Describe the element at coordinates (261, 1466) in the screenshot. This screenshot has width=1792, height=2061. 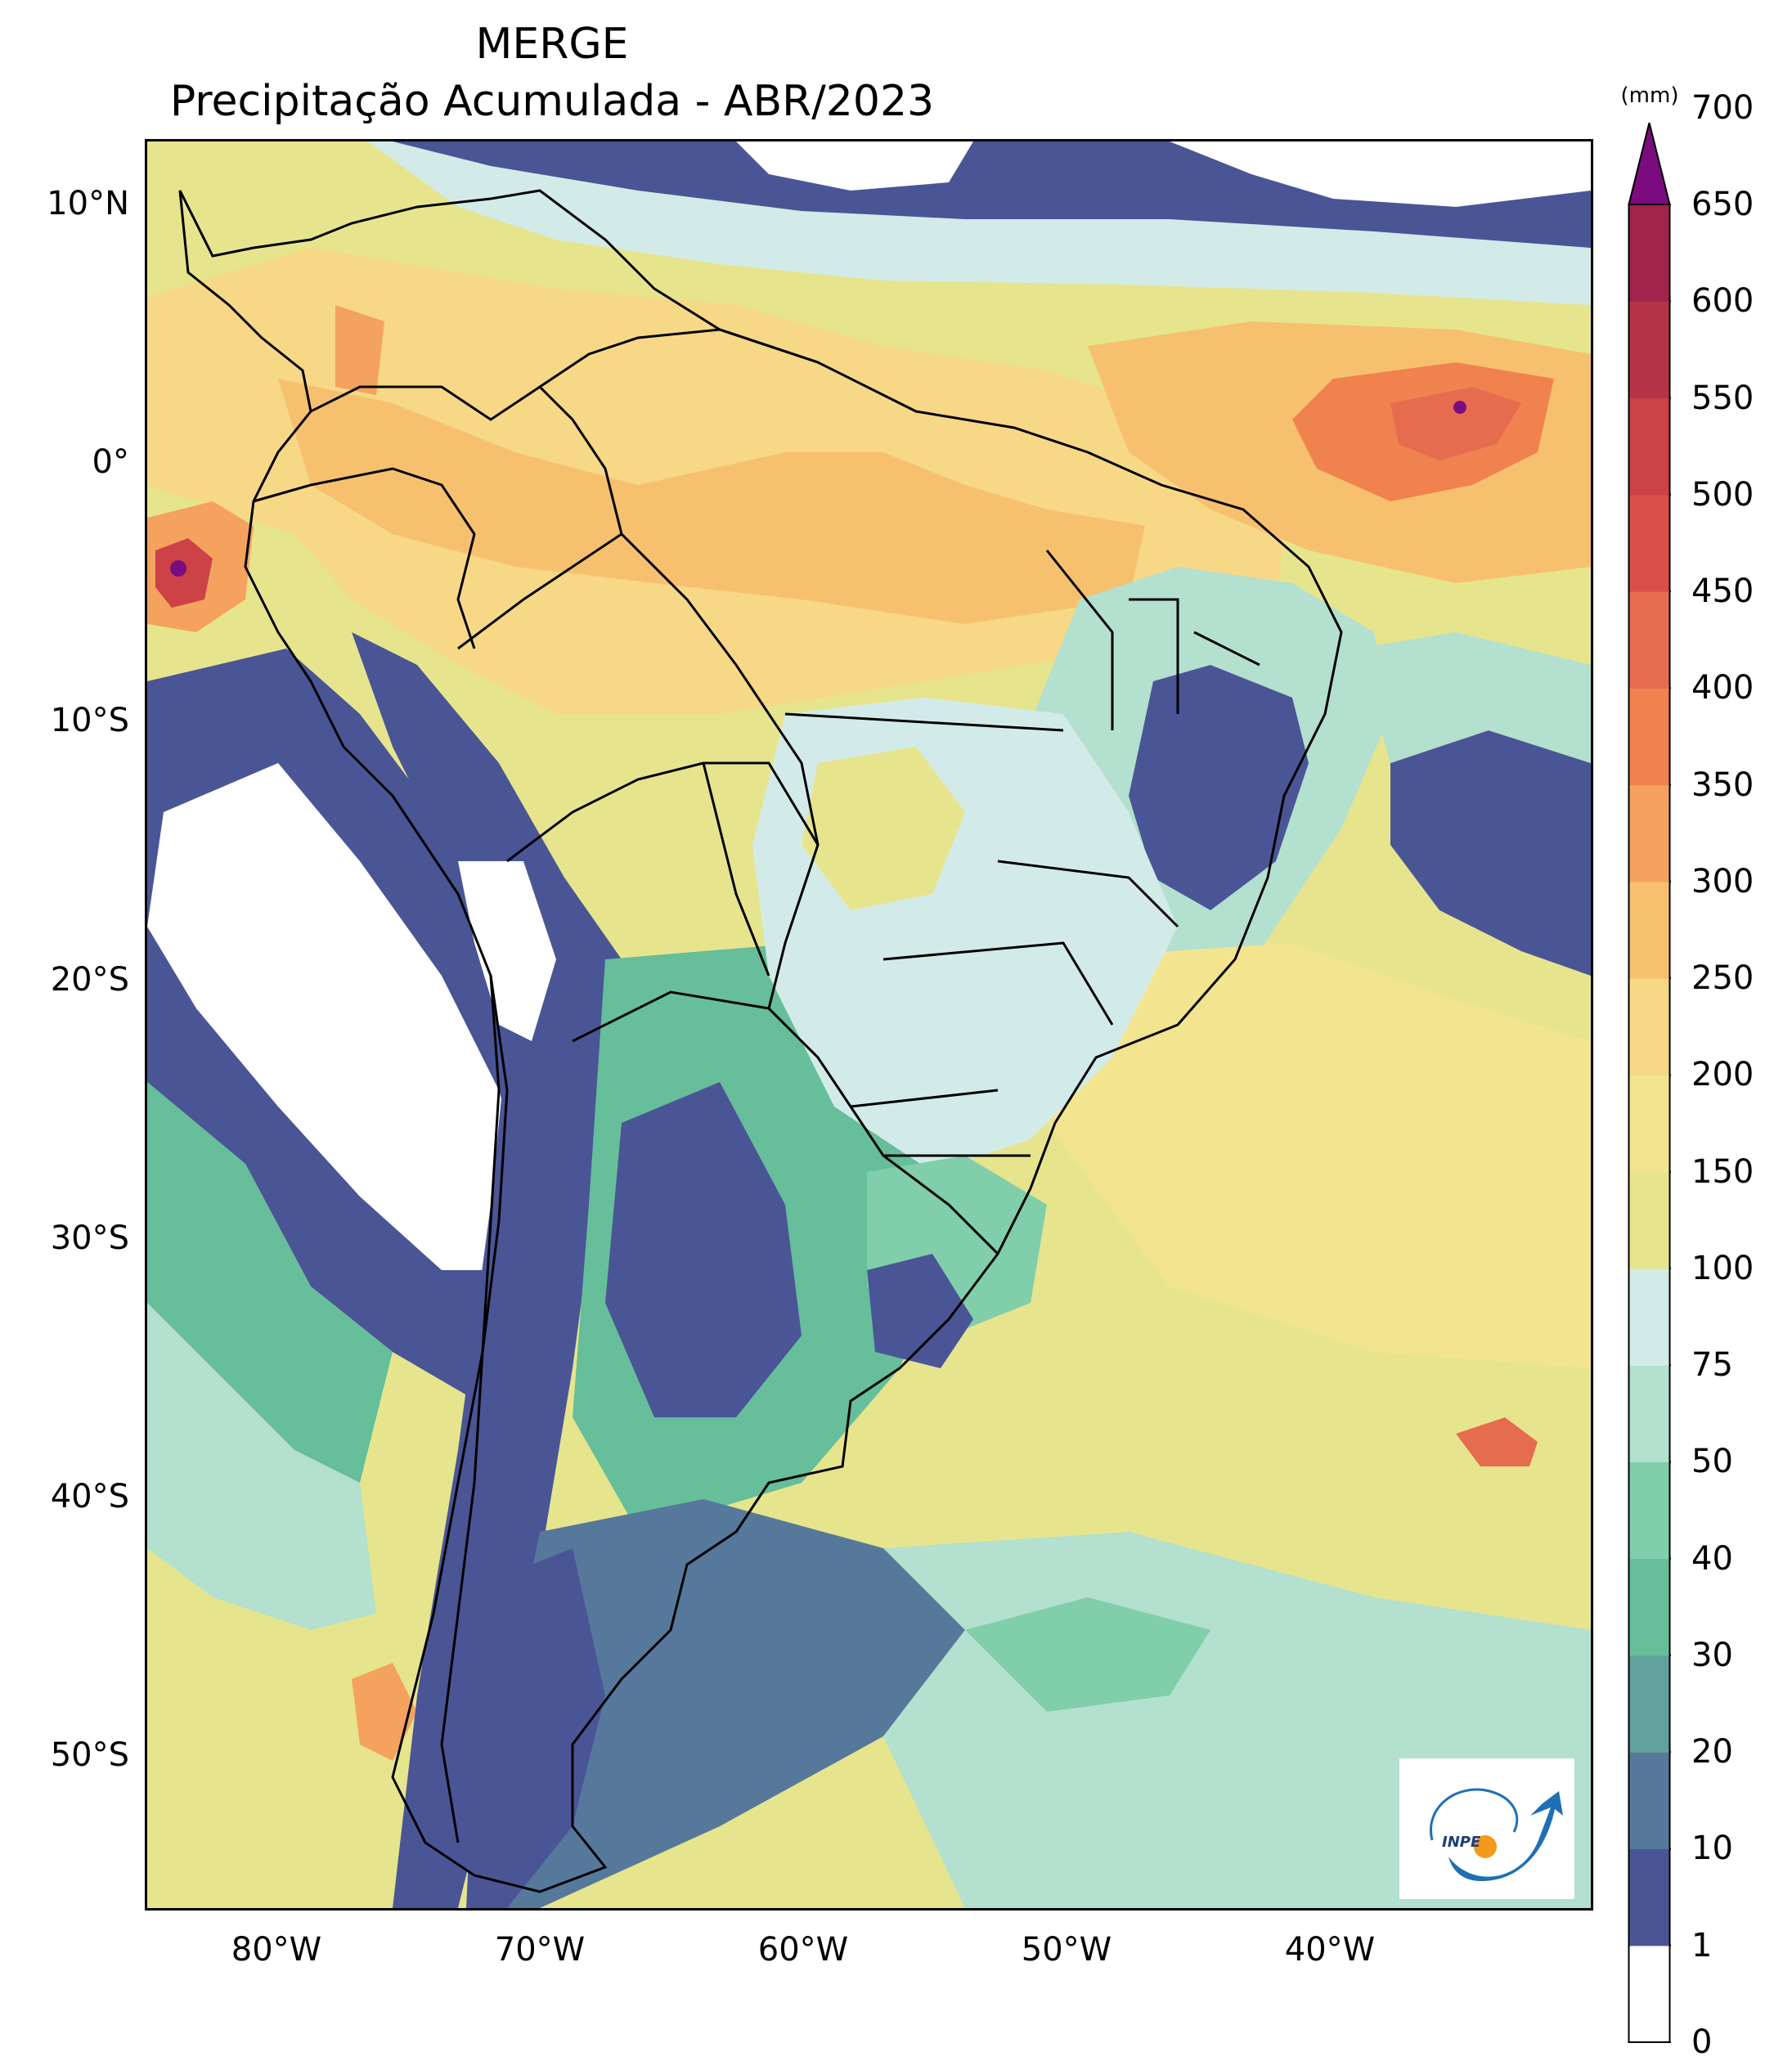
I see `southeast-pacific-moderate` at that location.